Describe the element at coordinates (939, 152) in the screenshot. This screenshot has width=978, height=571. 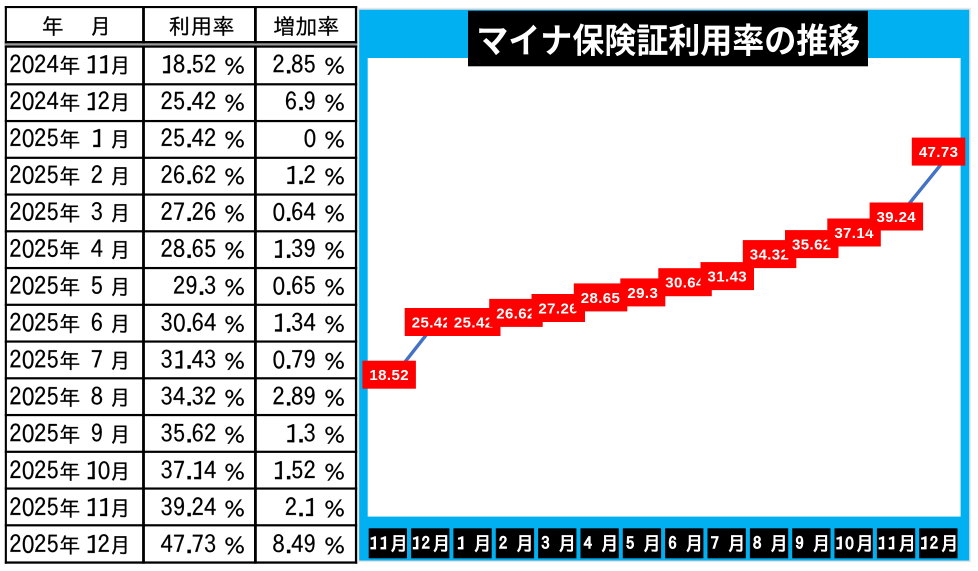
I see `svg-text: 47.73` at that location.